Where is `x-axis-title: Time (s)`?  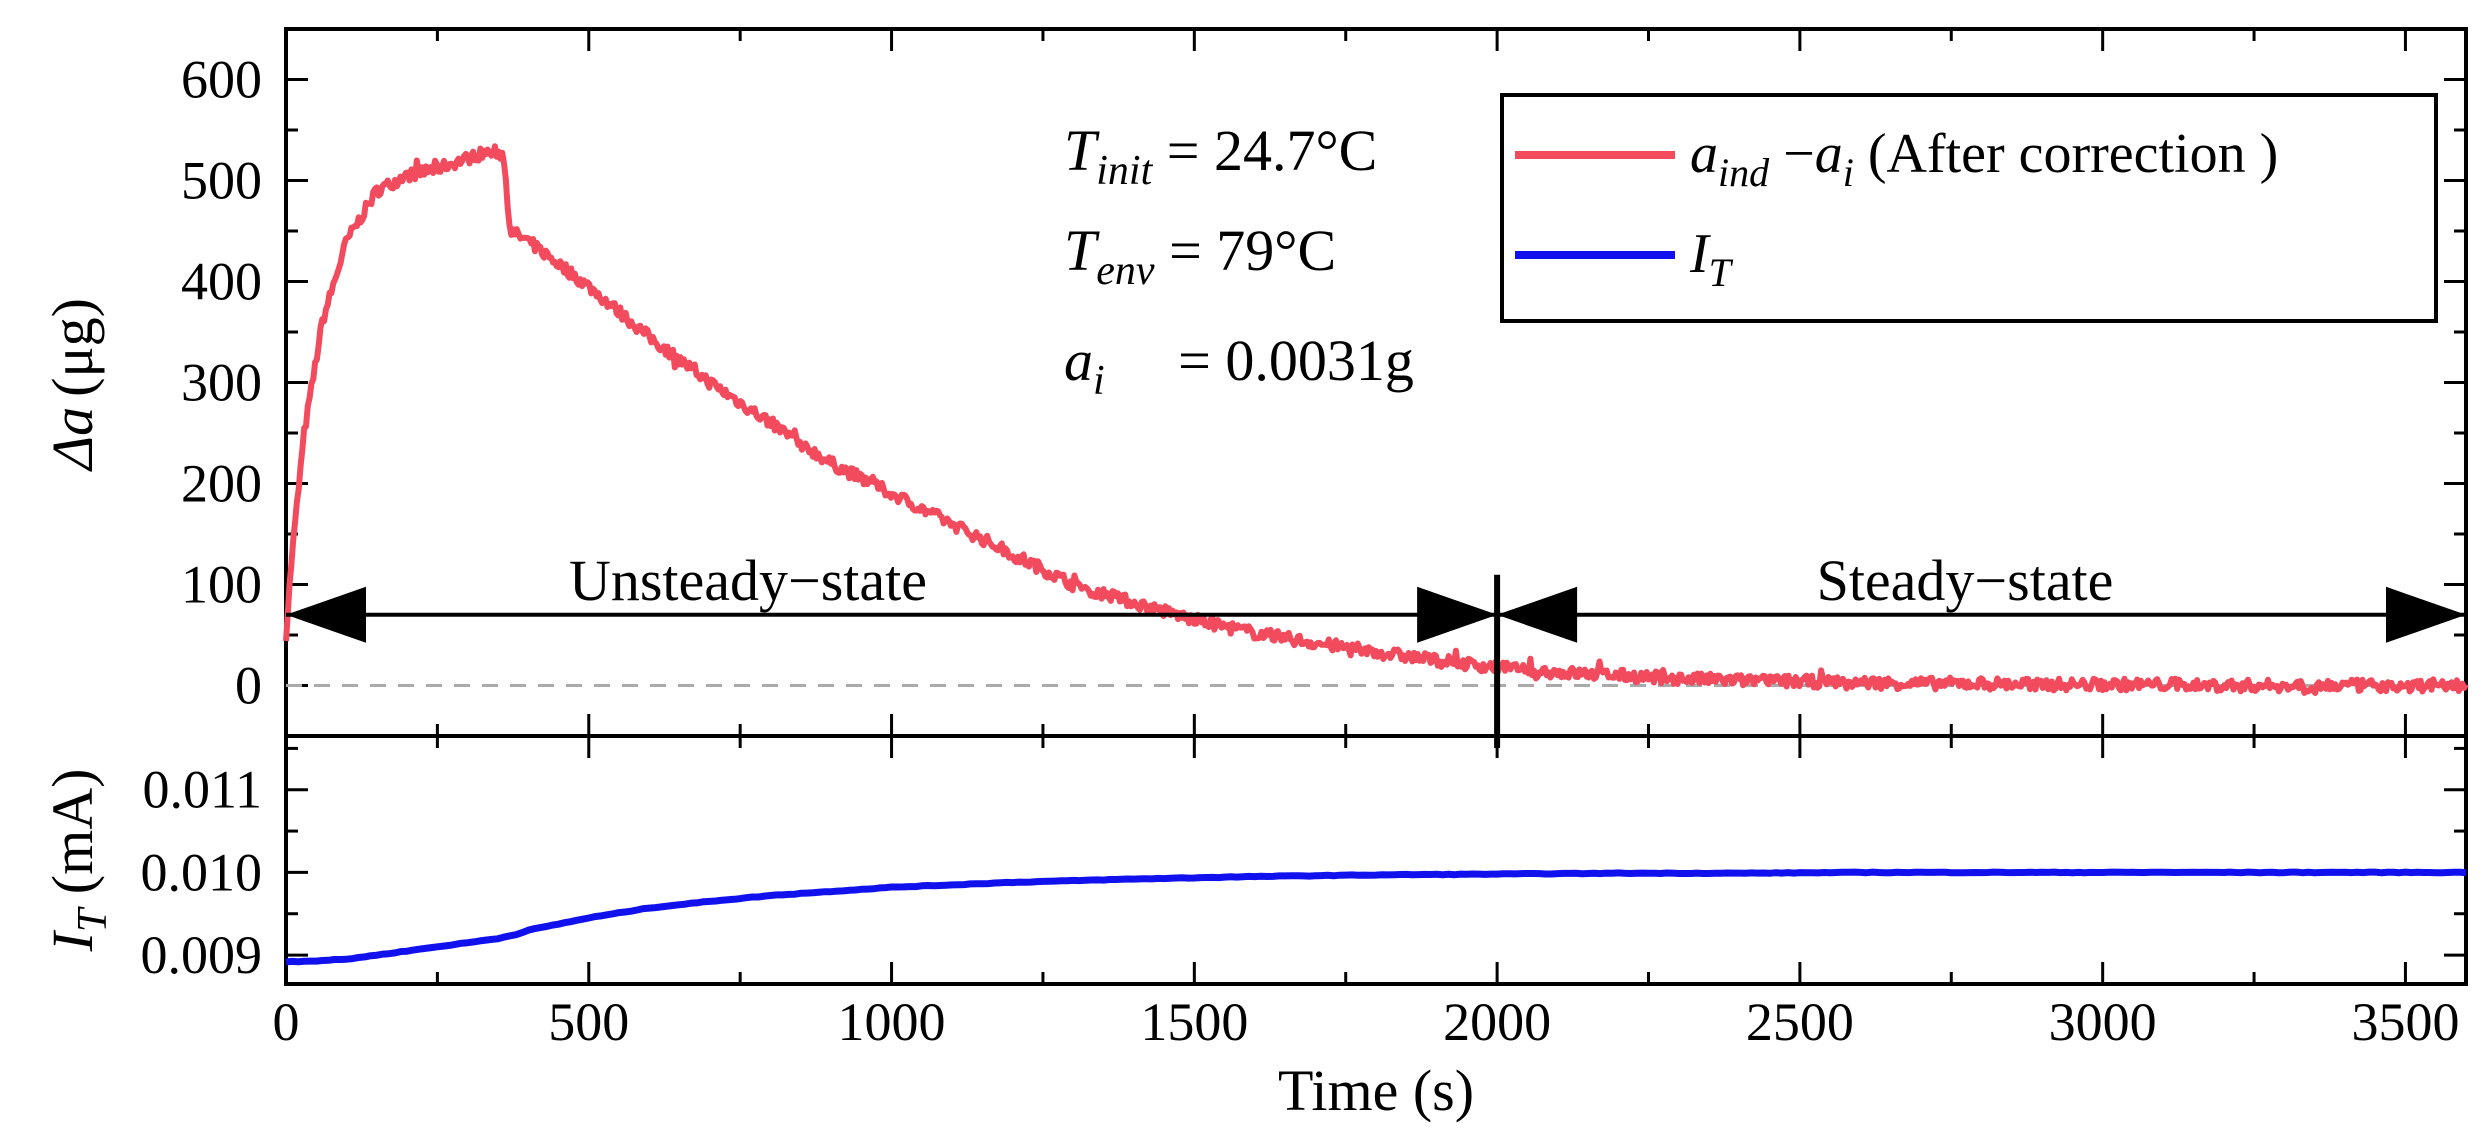 x-axis-title: Time (s) is located at coordinates (1376, 1090).